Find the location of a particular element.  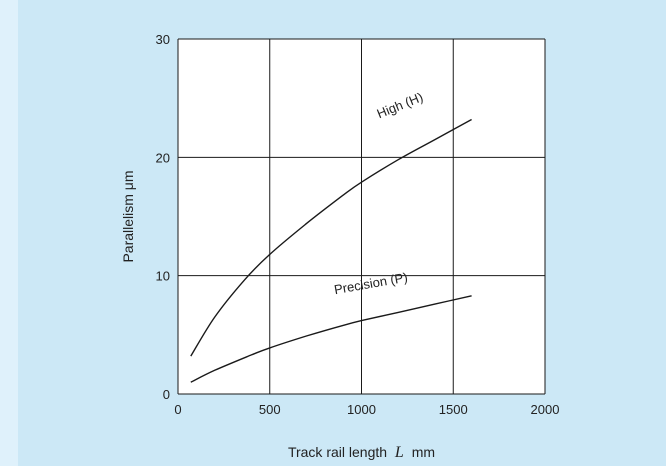

x-tick-label-2: 1000 is located at coordinates (361, 409).